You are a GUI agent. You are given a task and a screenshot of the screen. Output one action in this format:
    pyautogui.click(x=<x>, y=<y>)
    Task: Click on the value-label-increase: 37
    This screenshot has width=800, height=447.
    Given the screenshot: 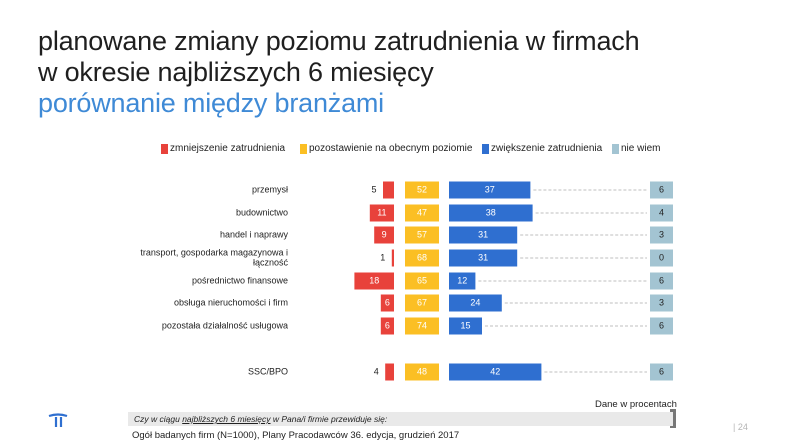 What is the action you would take?
    pyautogui.click(x=490, y=189)
    